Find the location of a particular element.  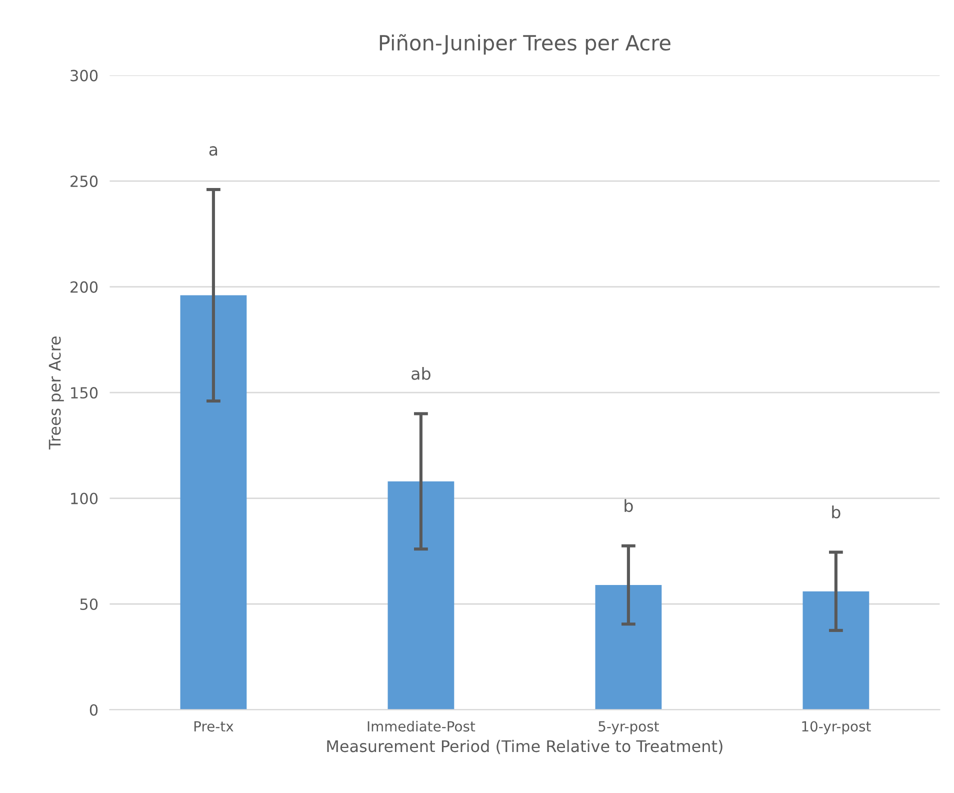

y-tick-label: 150 is located at coordinates (84, 393).